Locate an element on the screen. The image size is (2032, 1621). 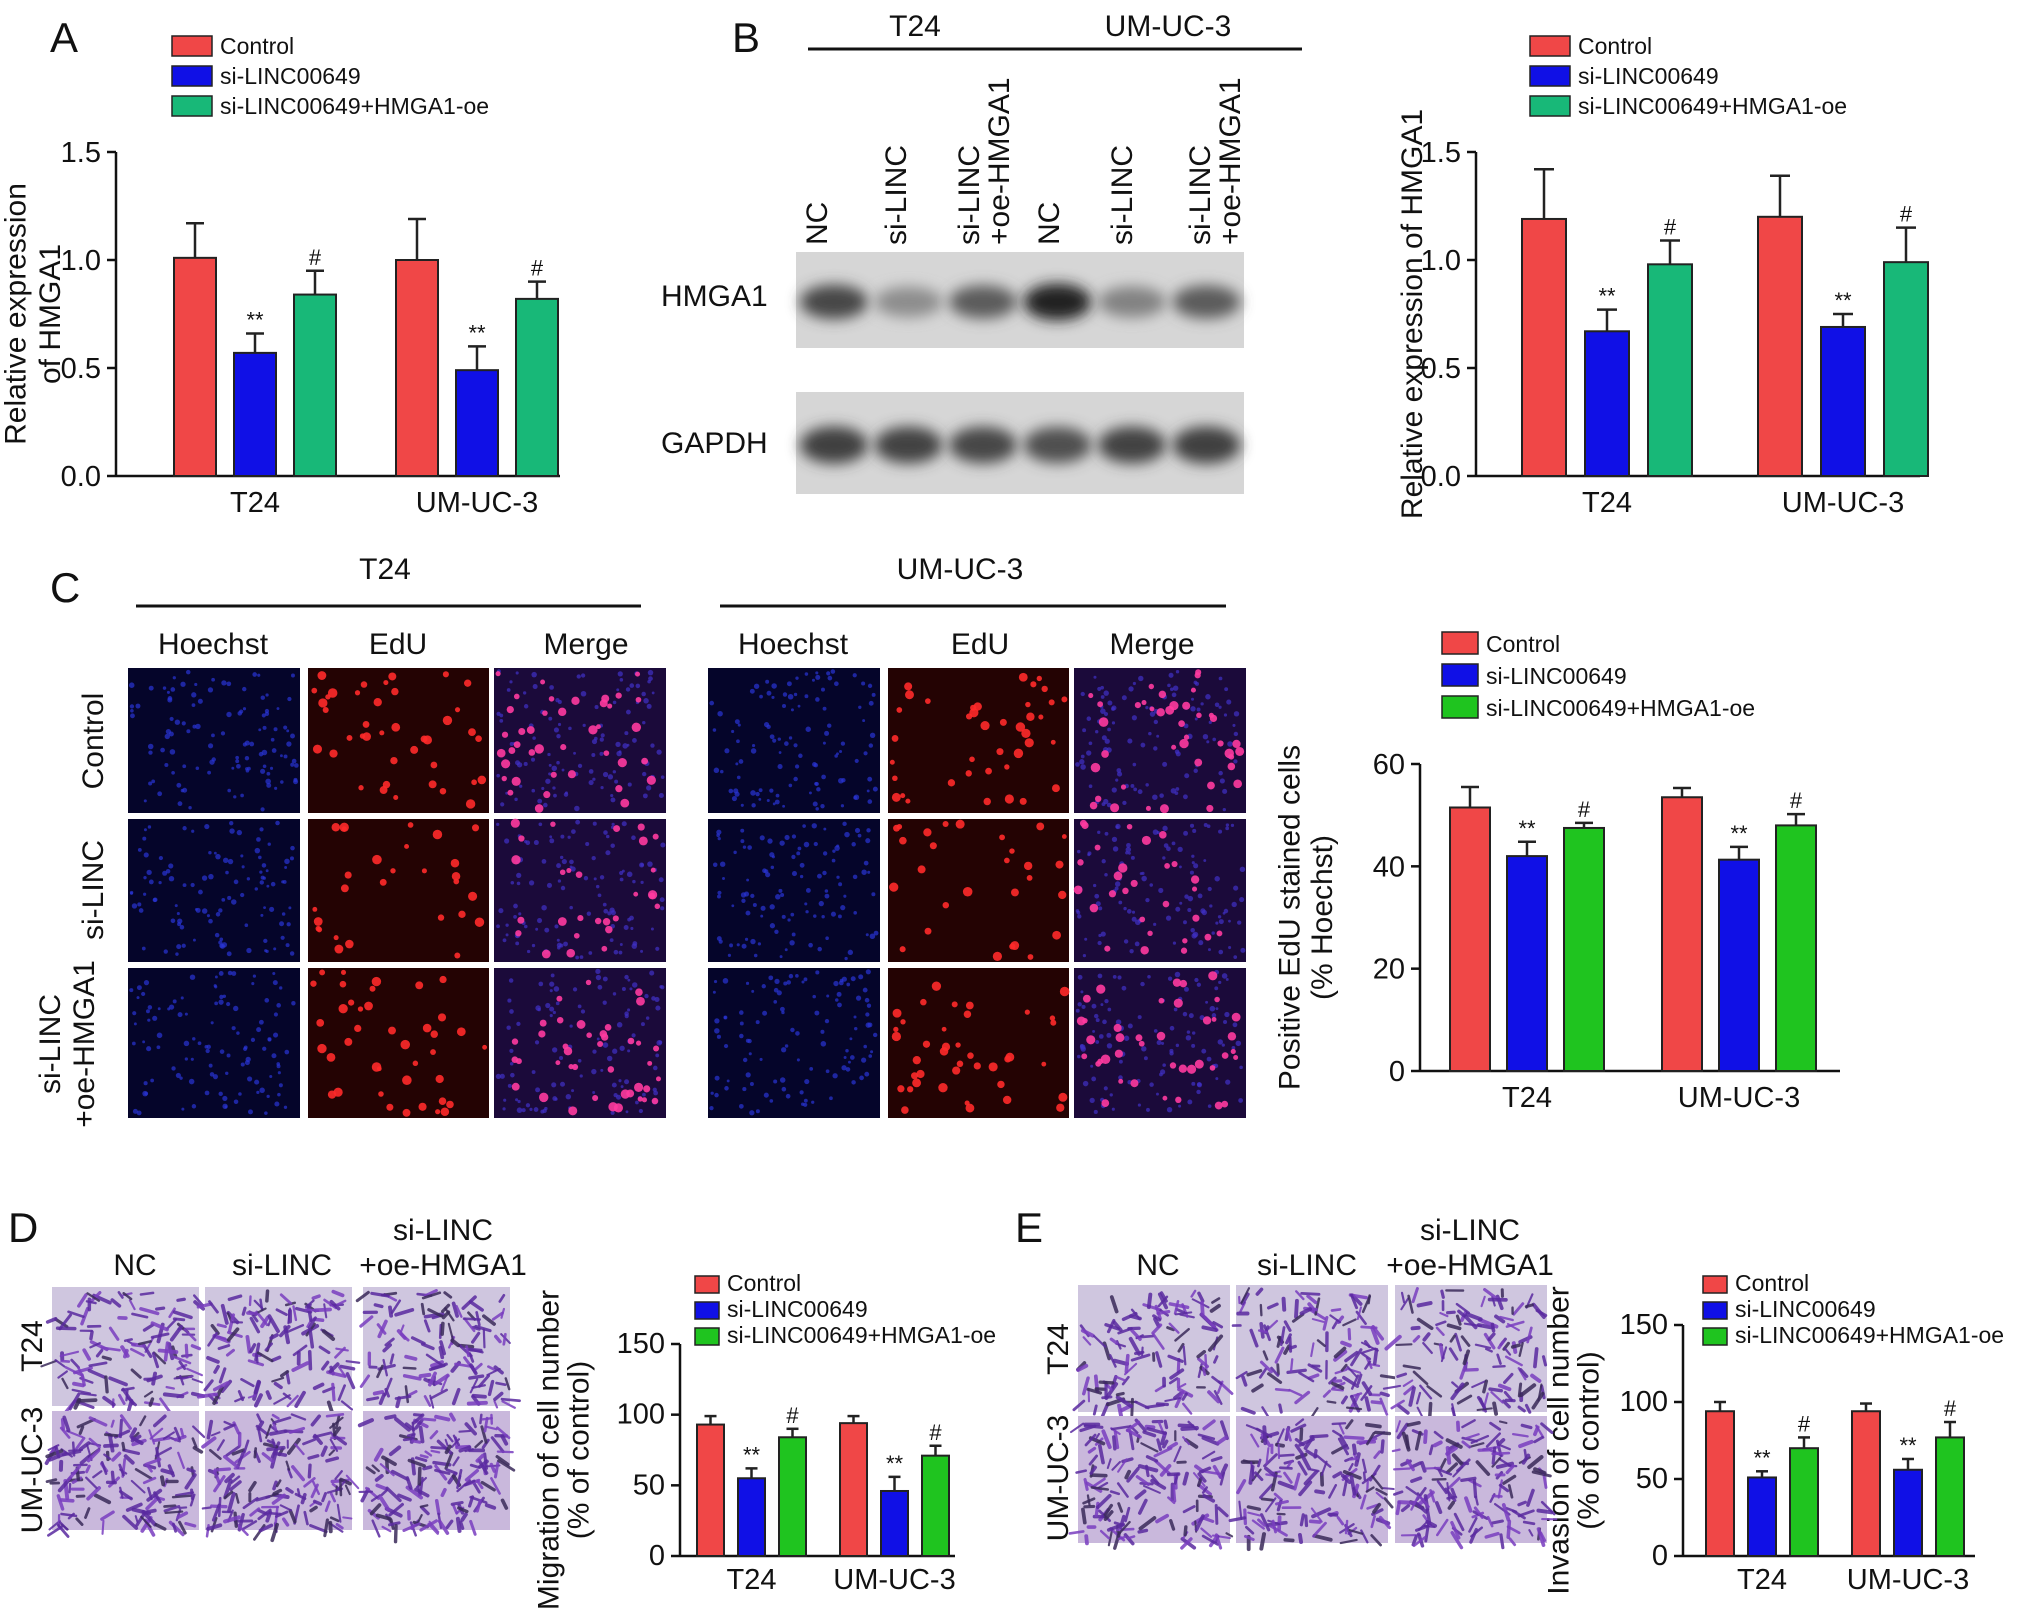
x-tick-label: T24 is located at coordinates (255, 503).